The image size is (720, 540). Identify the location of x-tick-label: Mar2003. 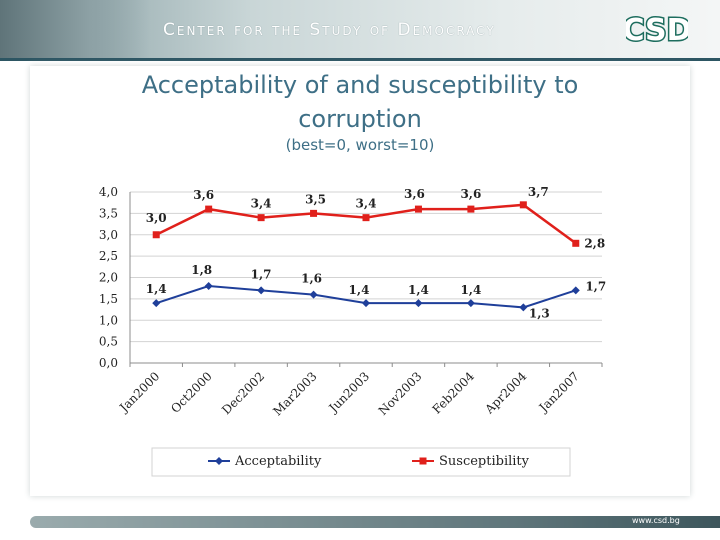
(294, 393).